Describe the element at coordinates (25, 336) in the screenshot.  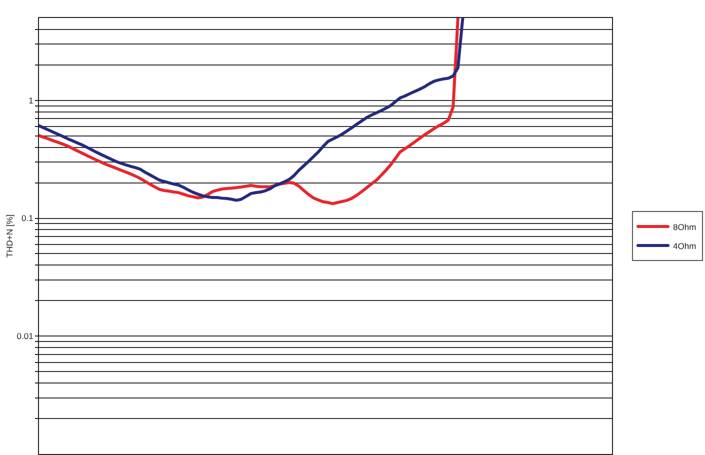
I see `y-tick-label: 0.01` at that location.